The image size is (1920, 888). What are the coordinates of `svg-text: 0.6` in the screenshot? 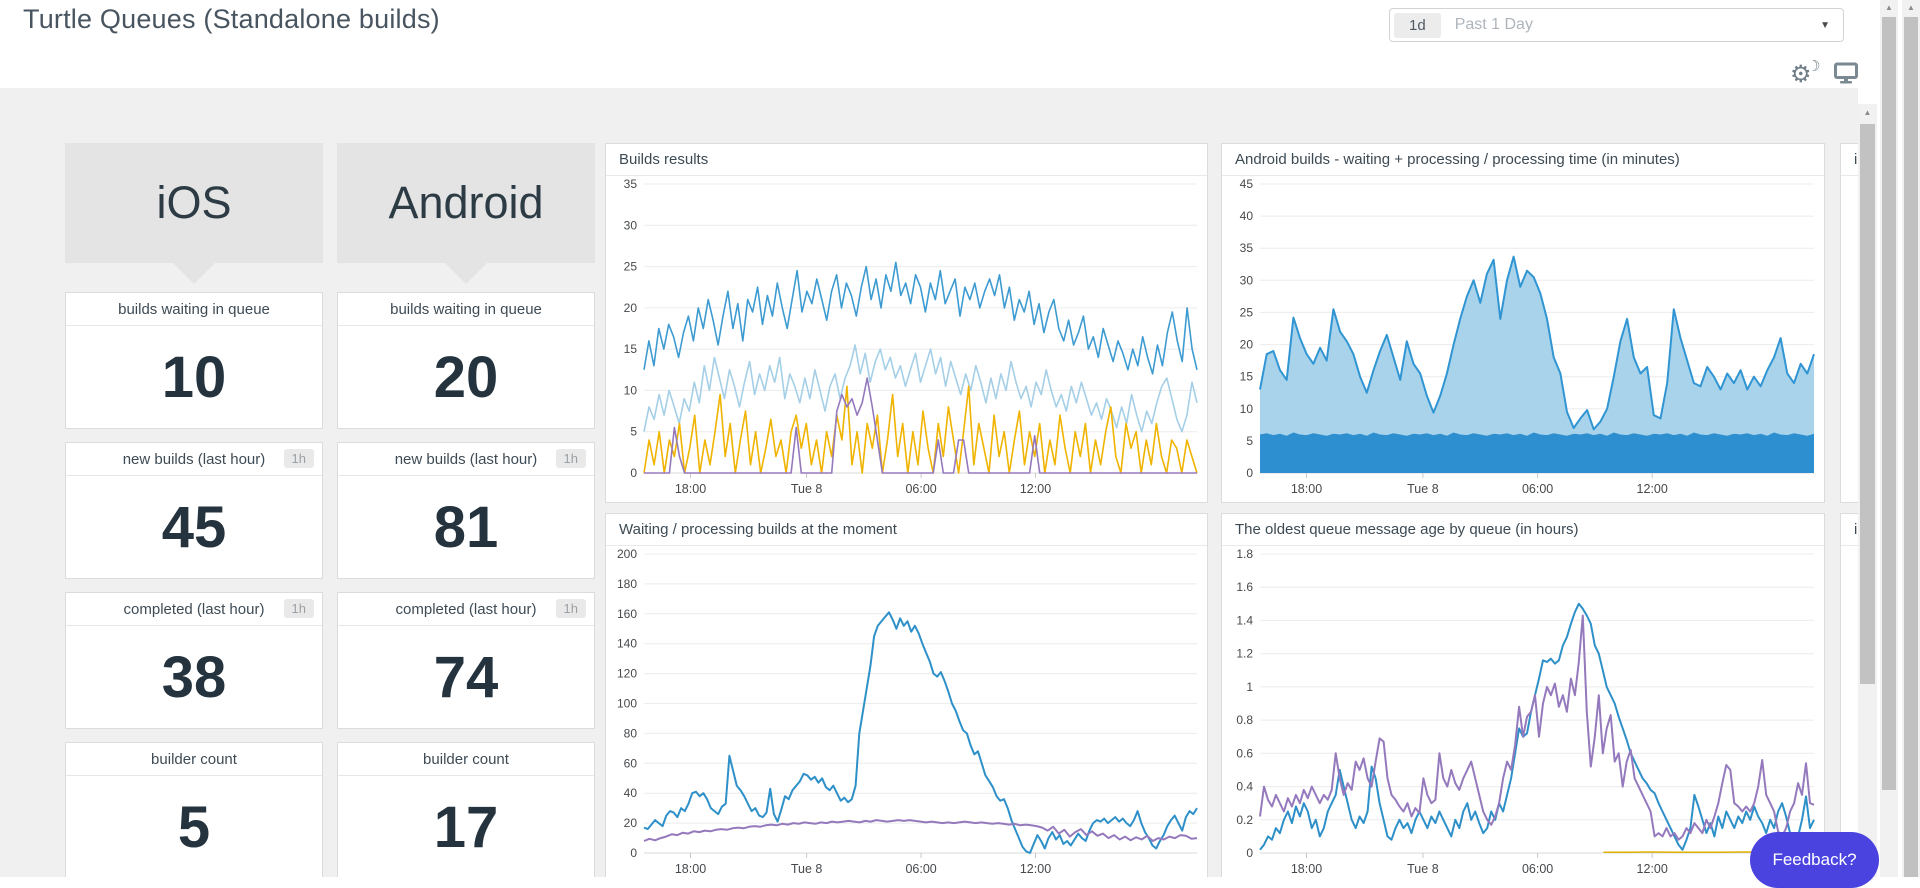 It's located at (1244, 753).